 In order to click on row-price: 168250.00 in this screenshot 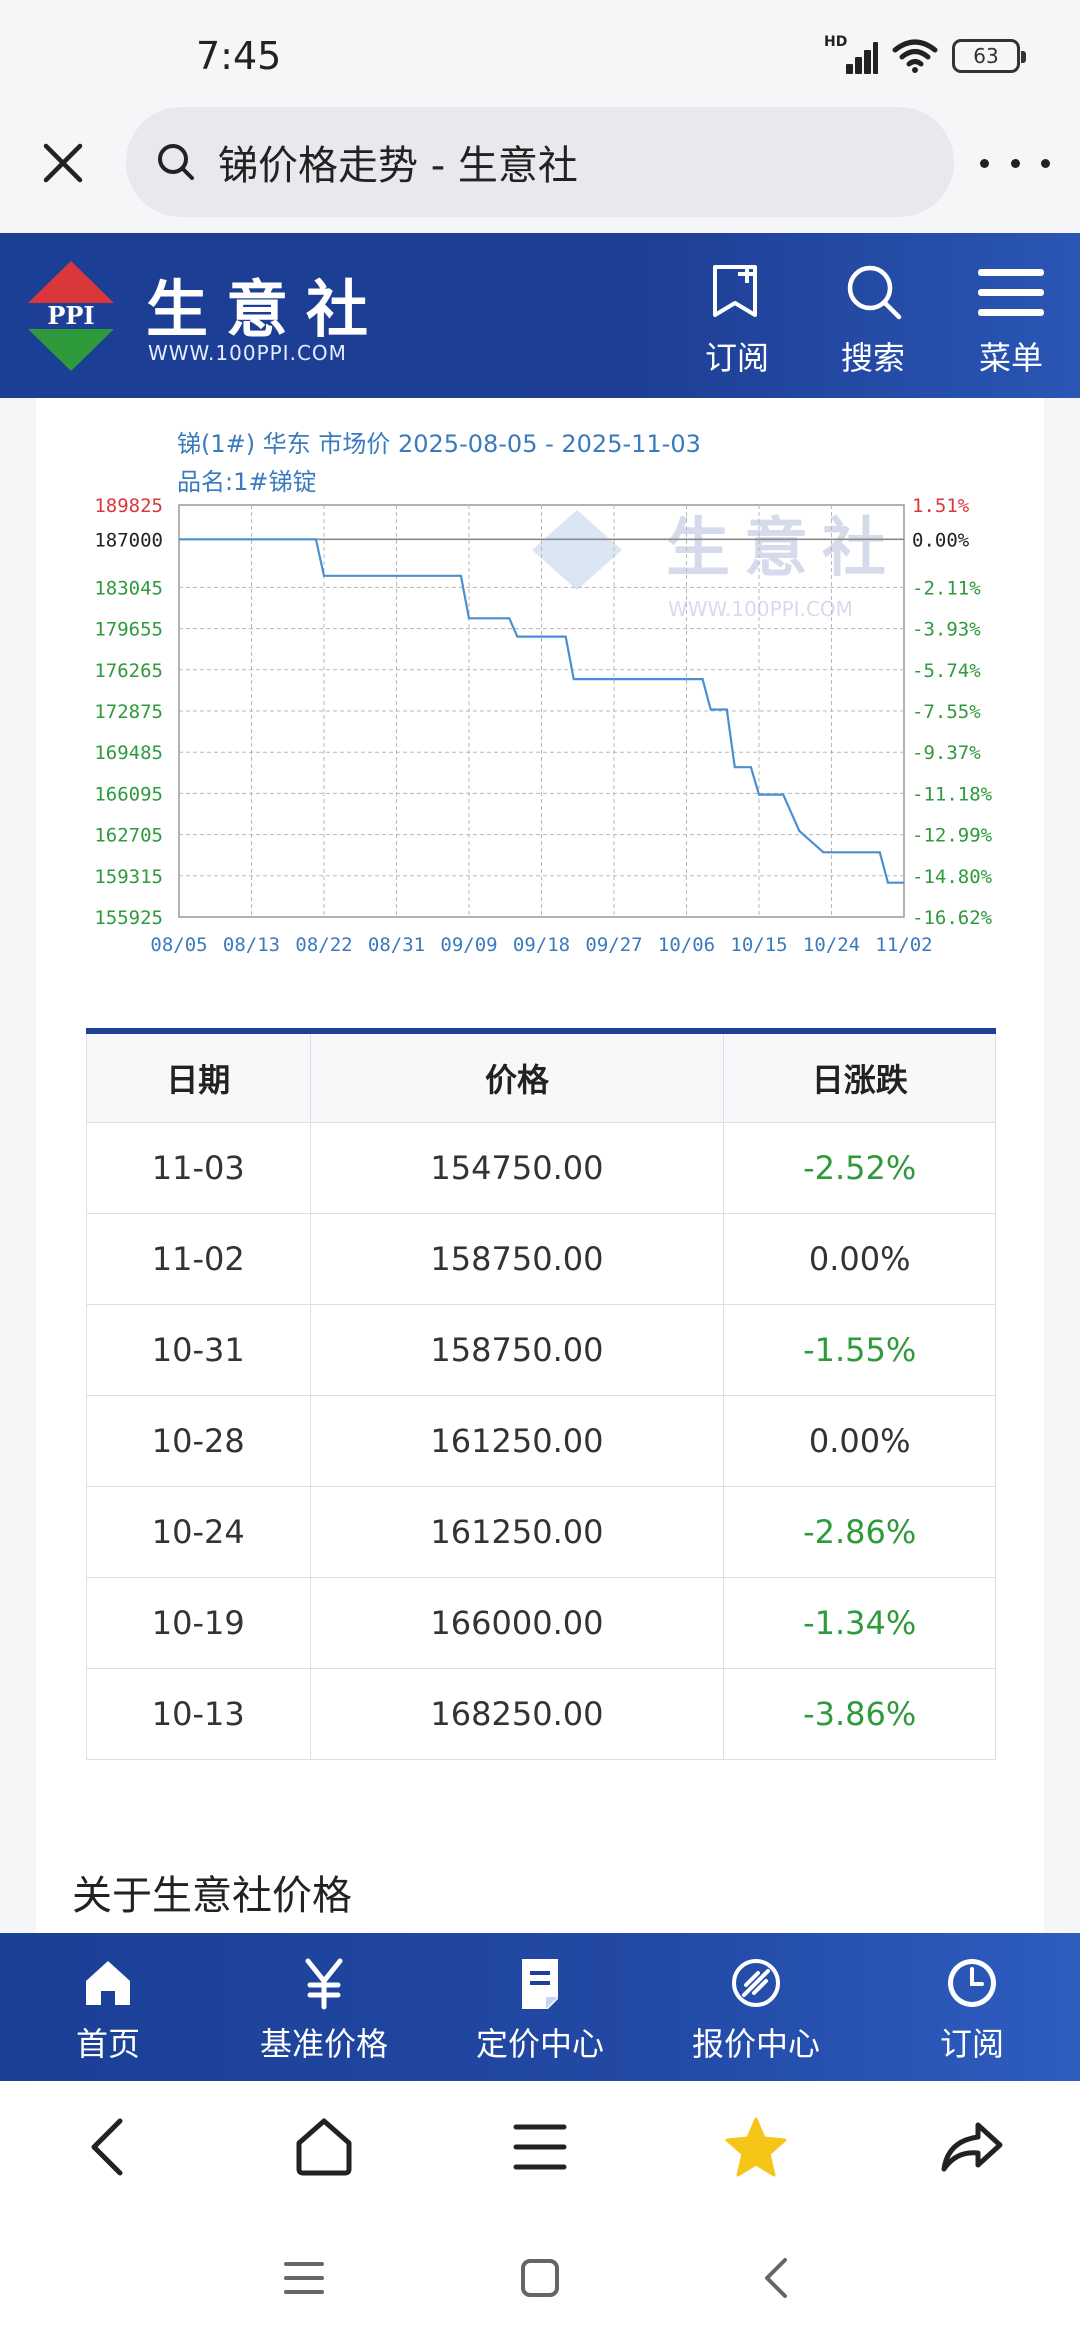, I will do `click(517, 1713)`.